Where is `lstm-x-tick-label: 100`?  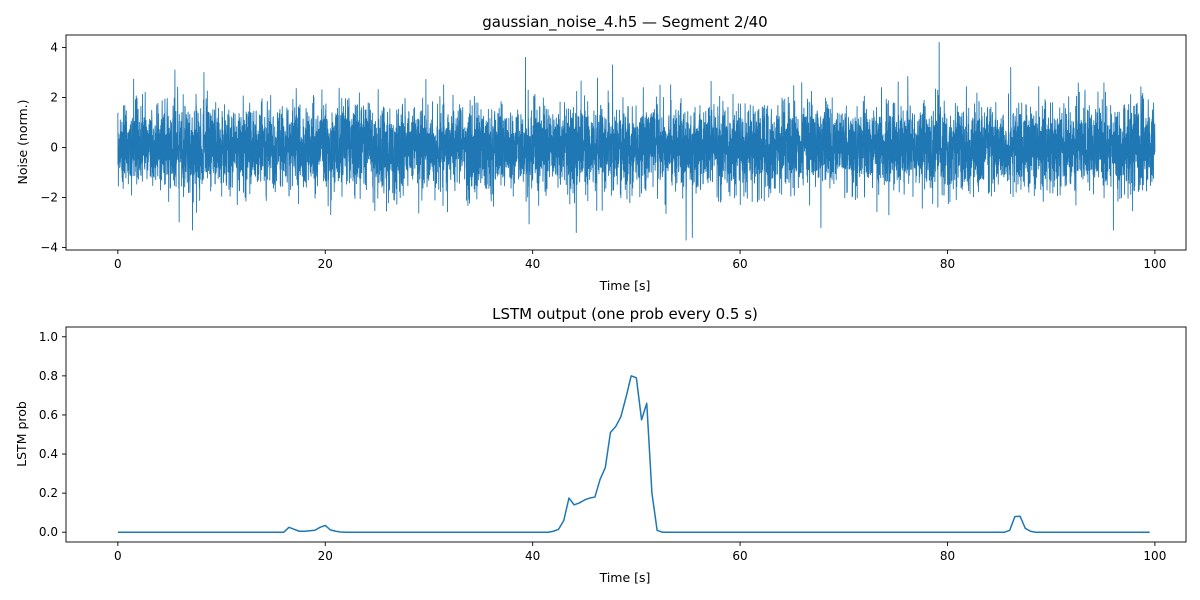 lstm-x-tick-label: 100 is located at coordinates (1154, 556).